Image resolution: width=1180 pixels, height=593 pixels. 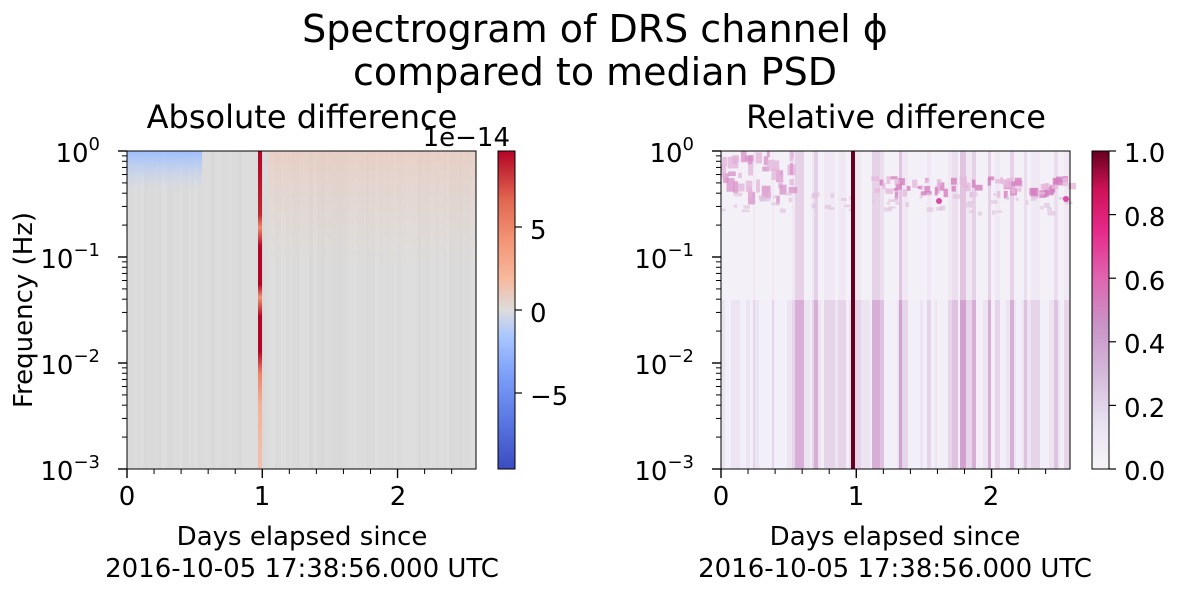 I want to click on rel-x-axis-label-line2: 2016-10-05 17:38:56.000 UTC, so click(x=895, y=569).